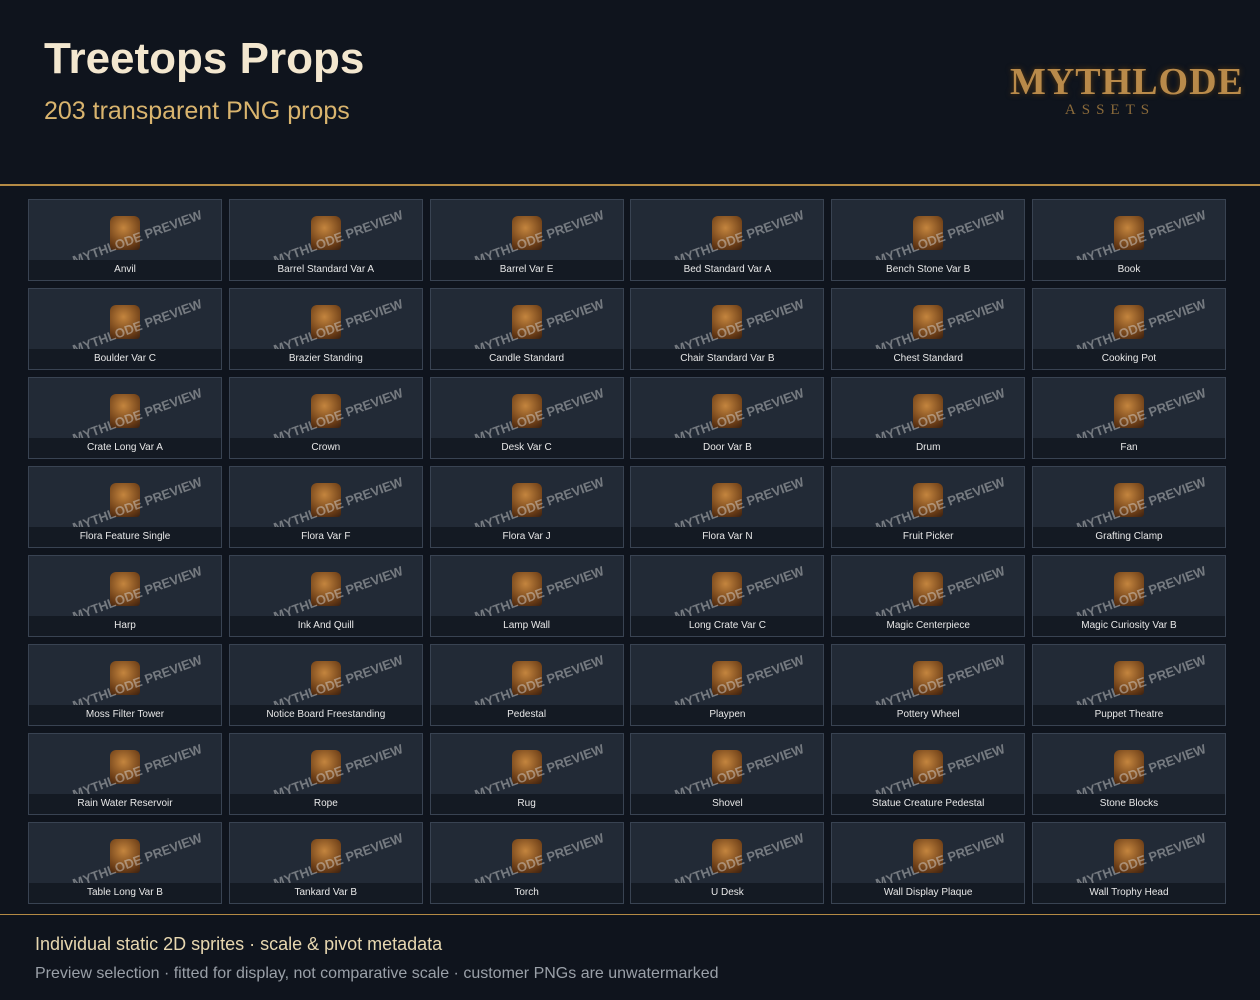 The width and height of the screenshot is (1260, 1000). I want to click on prop-card: MYTHLODE PREVIEW Rain Water Reservoir, so click(125, 774).